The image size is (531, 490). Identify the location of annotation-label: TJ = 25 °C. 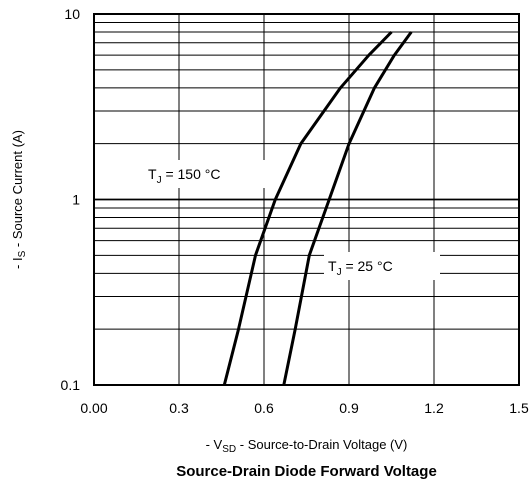
(360, 268).